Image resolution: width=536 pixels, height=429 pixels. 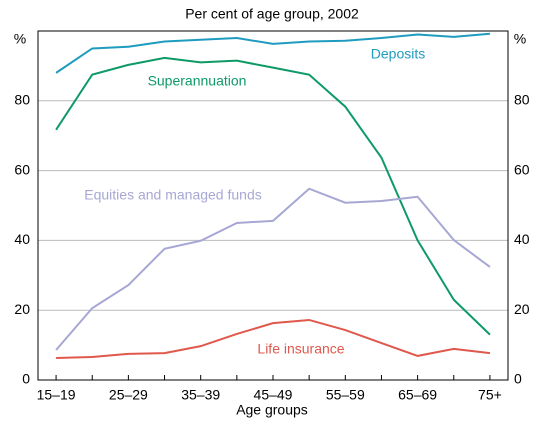 What do you see at coordinates (518, 379) in the screenshot?
I see `y2-tick-label: 0` at bounding box center [518, 379].